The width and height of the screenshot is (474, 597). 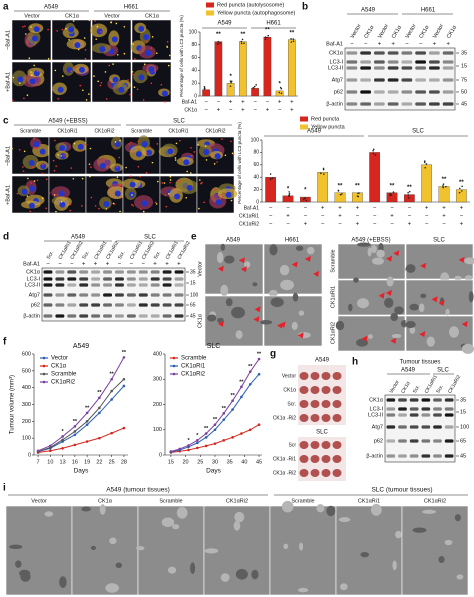 What do you see at coordinates (255, 140) in the screenshot?
I see `y-tick-label: 100` at bounding box center [255, 140].